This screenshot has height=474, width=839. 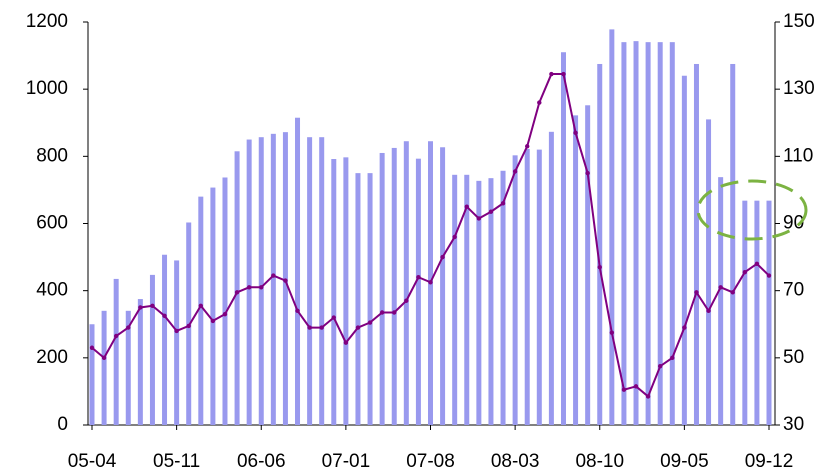 What do you see at coordinates (684, 461) in the screenshot?
I see `x-tick-label: 09-05` at bounding box center [684, 461].